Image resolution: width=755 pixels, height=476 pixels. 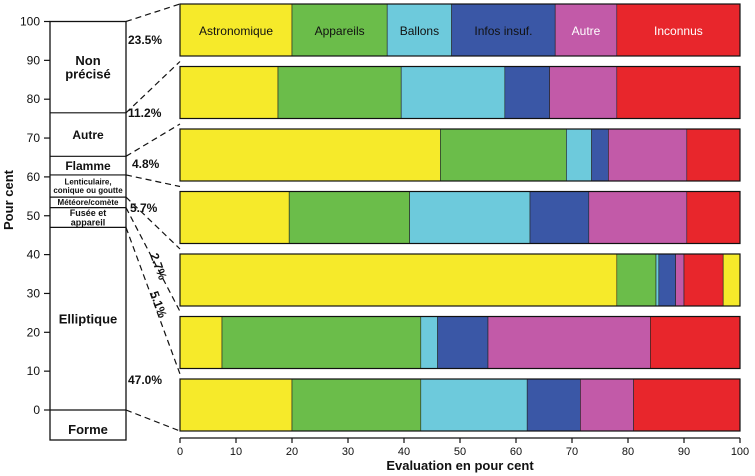 What do you see at coordinates (34, 99) in the screenshot?
I see `y-tick-label-80: 80` at bounding box center [34, 99].